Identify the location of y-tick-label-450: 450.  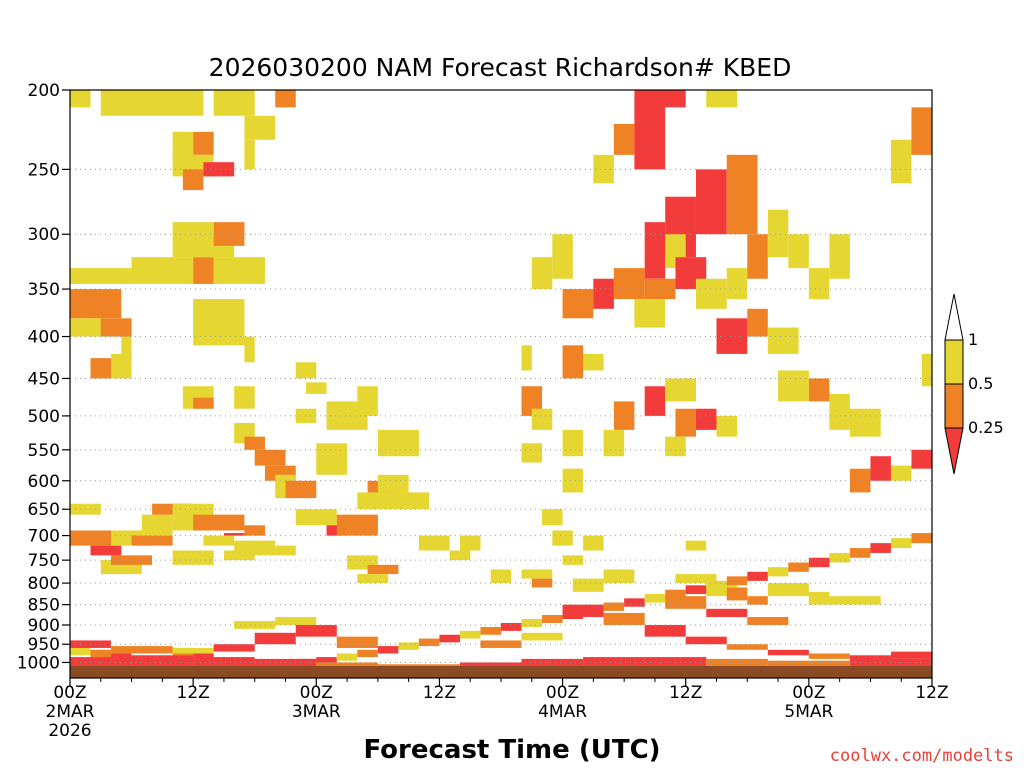
(44, 379).